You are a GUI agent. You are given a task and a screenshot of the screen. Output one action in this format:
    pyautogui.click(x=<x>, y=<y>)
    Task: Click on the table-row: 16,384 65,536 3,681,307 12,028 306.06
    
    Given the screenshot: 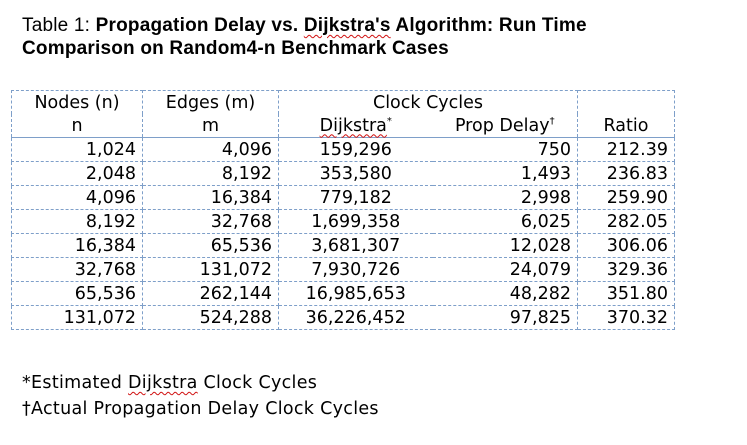 What is the action you would take?
    pyautogui.click(x=343, y=245)
    